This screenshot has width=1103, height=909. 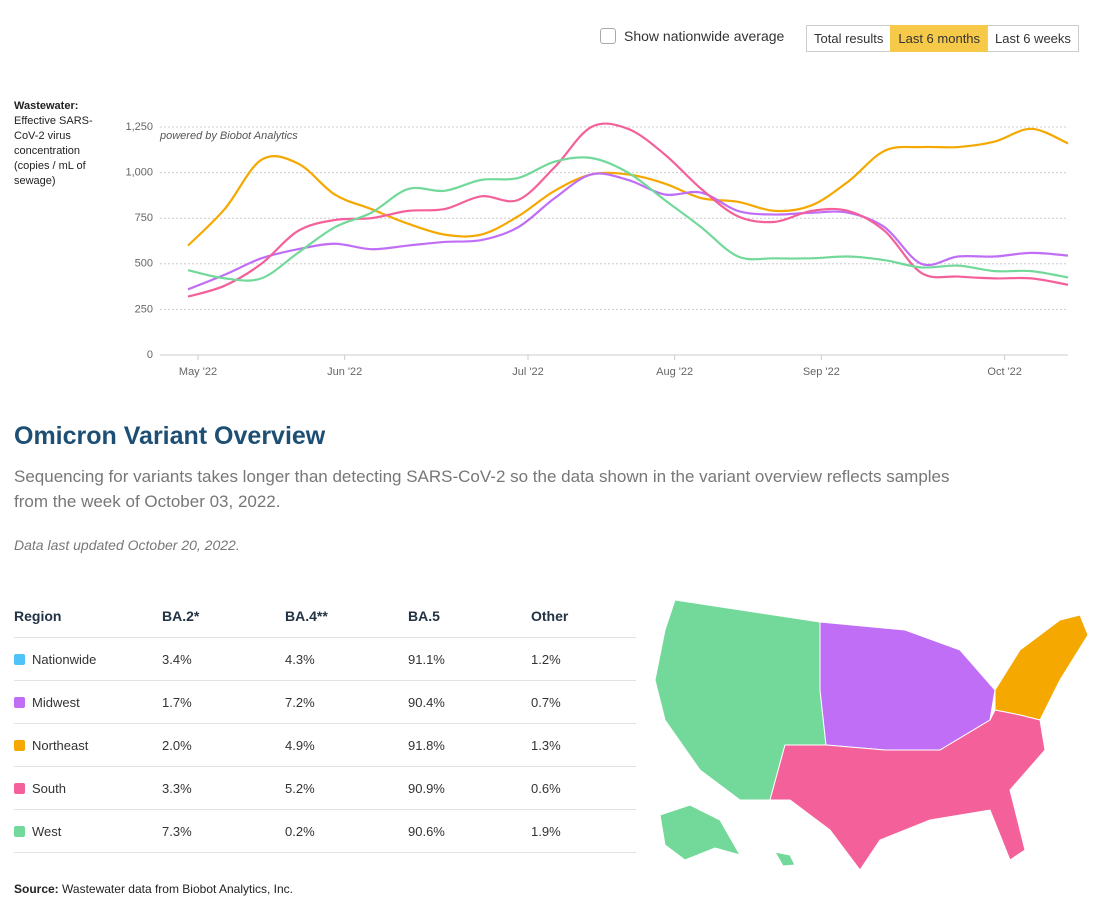 What do you see at coordinates (469, 831) in the screenshot?
I see `table-cell: 90.6%` at bounding box center [469, 831].